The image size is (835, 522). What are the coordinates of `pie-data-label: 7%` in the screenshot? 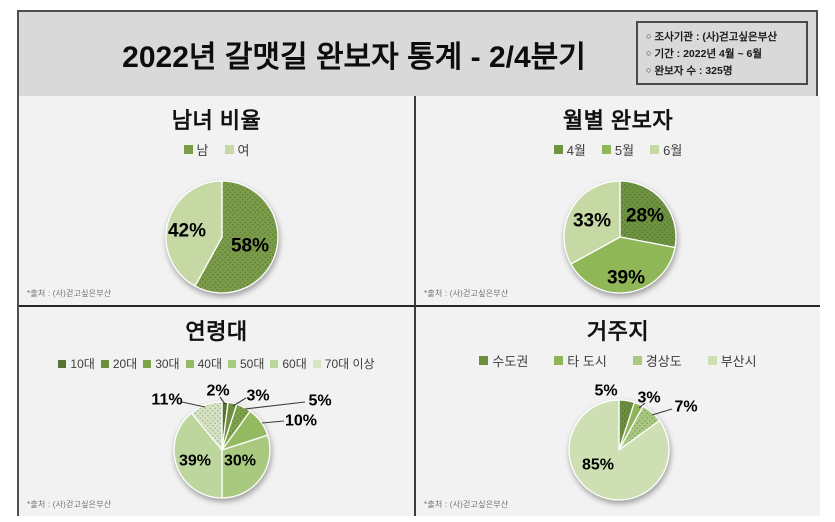 It's located at (685, 407).